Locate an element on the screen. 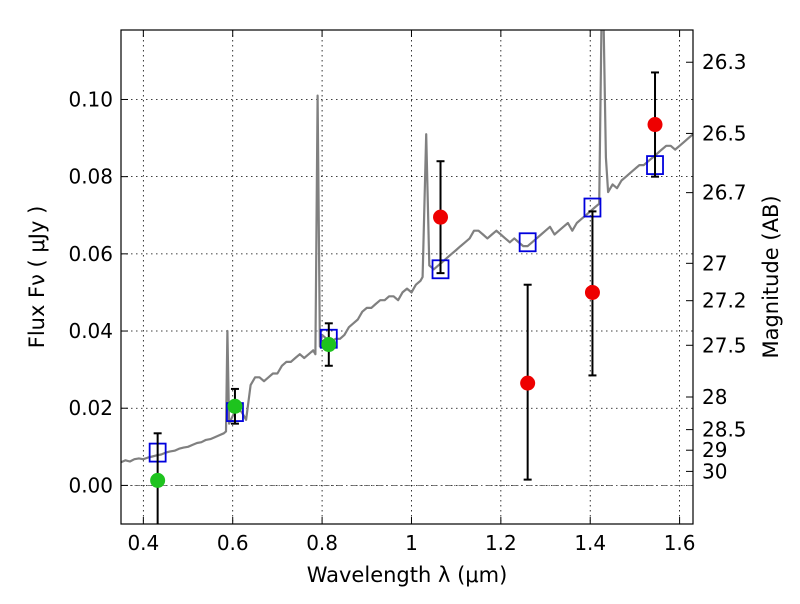 The height and width of the screenshot is (604, 800). x-tick-label: 1.6 is located at coordinates (680, 543).